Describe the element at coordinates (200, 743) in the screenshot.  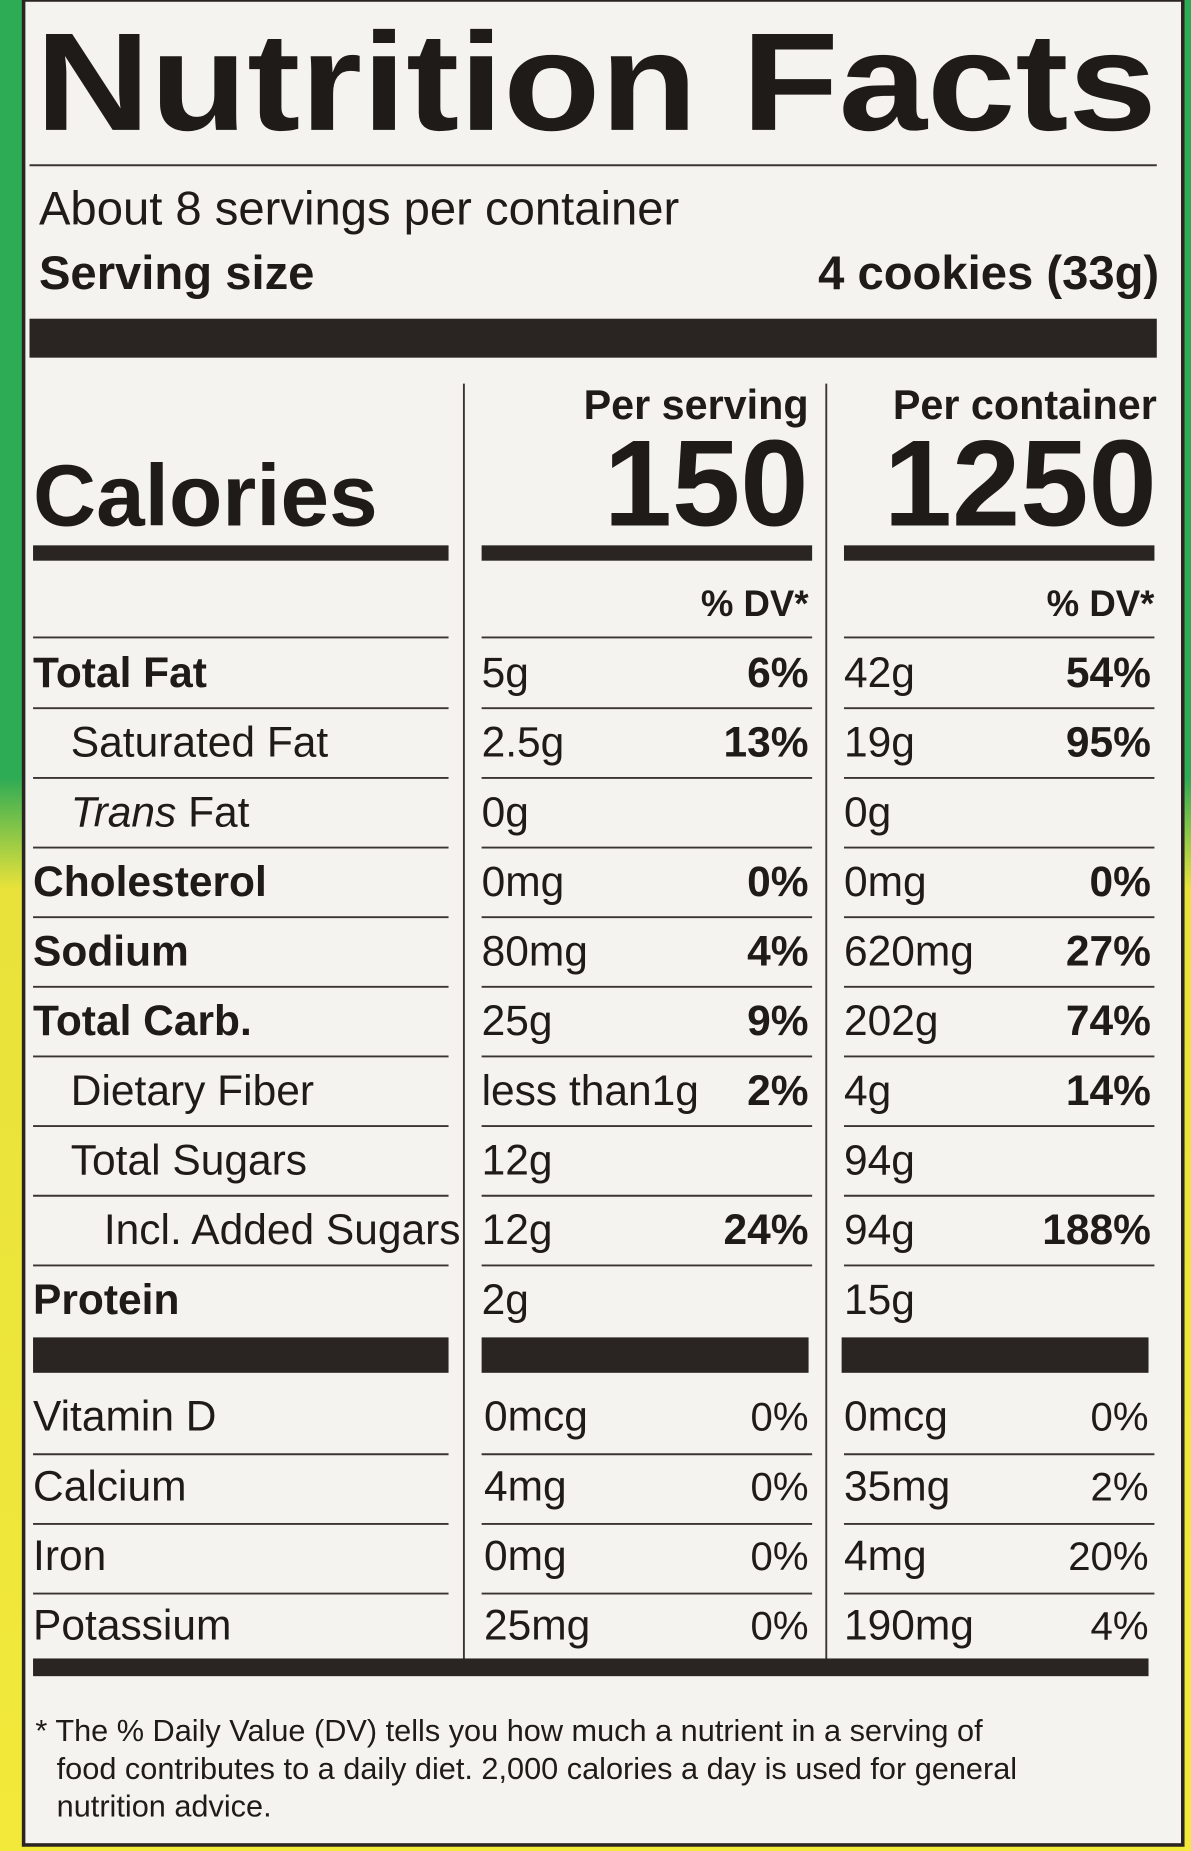
I see `nutrient-label: Saturated Fat` at that location.